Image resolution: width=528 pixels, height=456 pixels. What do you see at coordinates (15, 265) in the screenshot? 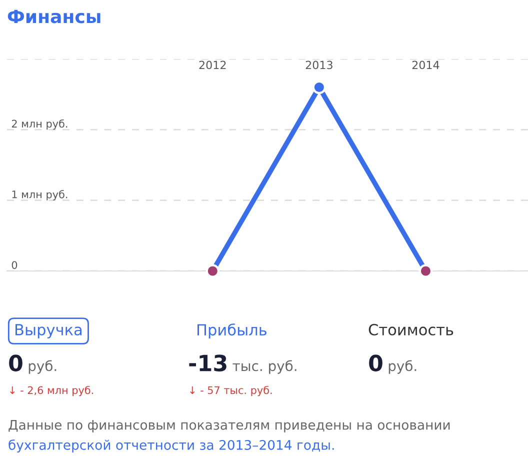
I see `y-tick-label: 0` at bounding box center [15, 265].